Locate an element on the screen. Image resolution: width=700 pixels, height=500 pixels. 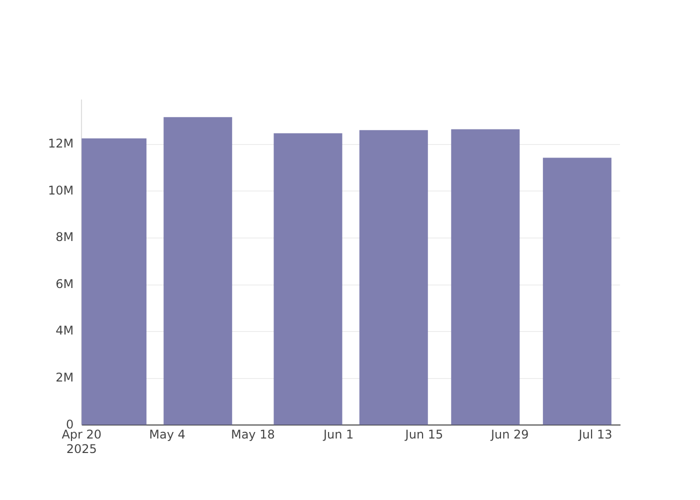
y-tick-label: 8M is located at coordinates (65, 237).